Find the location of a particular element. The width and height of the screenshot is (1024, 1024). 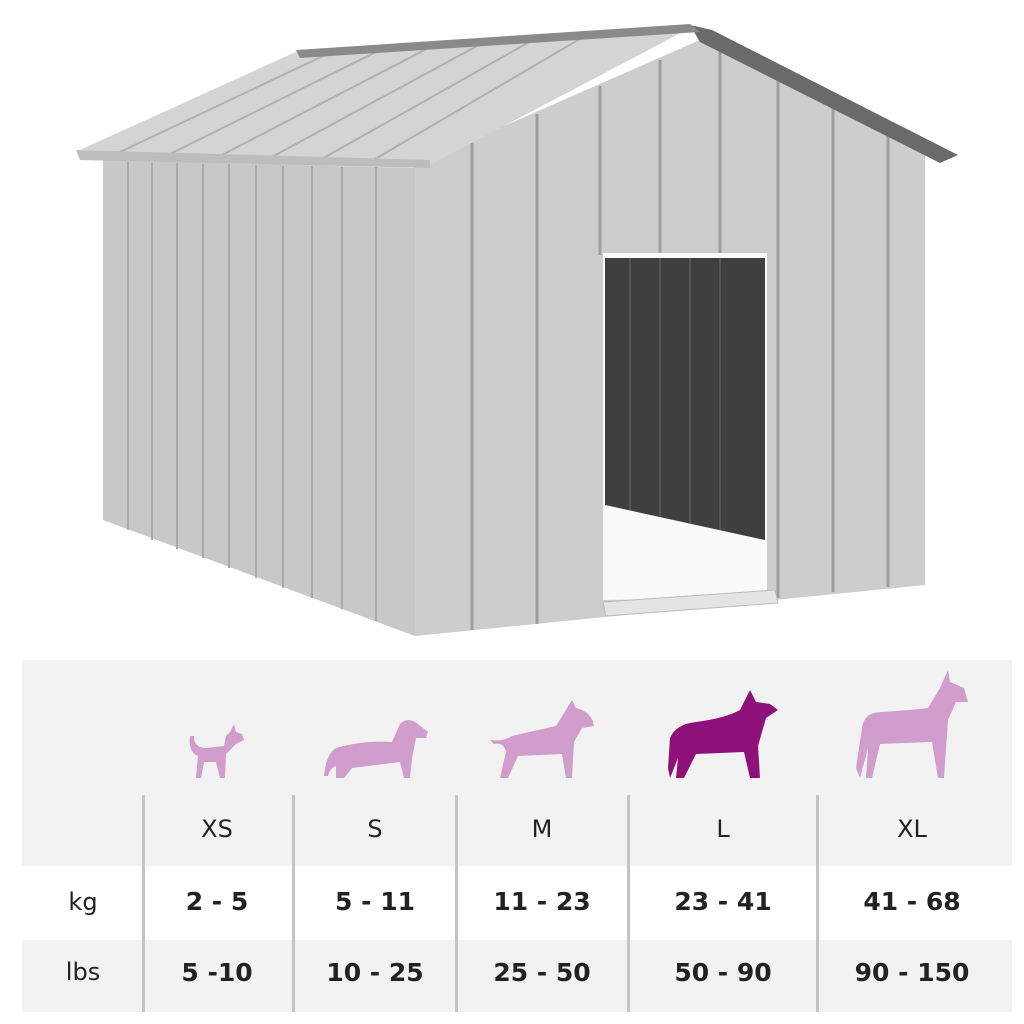

lbs-value-xs: 5 -10 is located at coordinates (217, 972).